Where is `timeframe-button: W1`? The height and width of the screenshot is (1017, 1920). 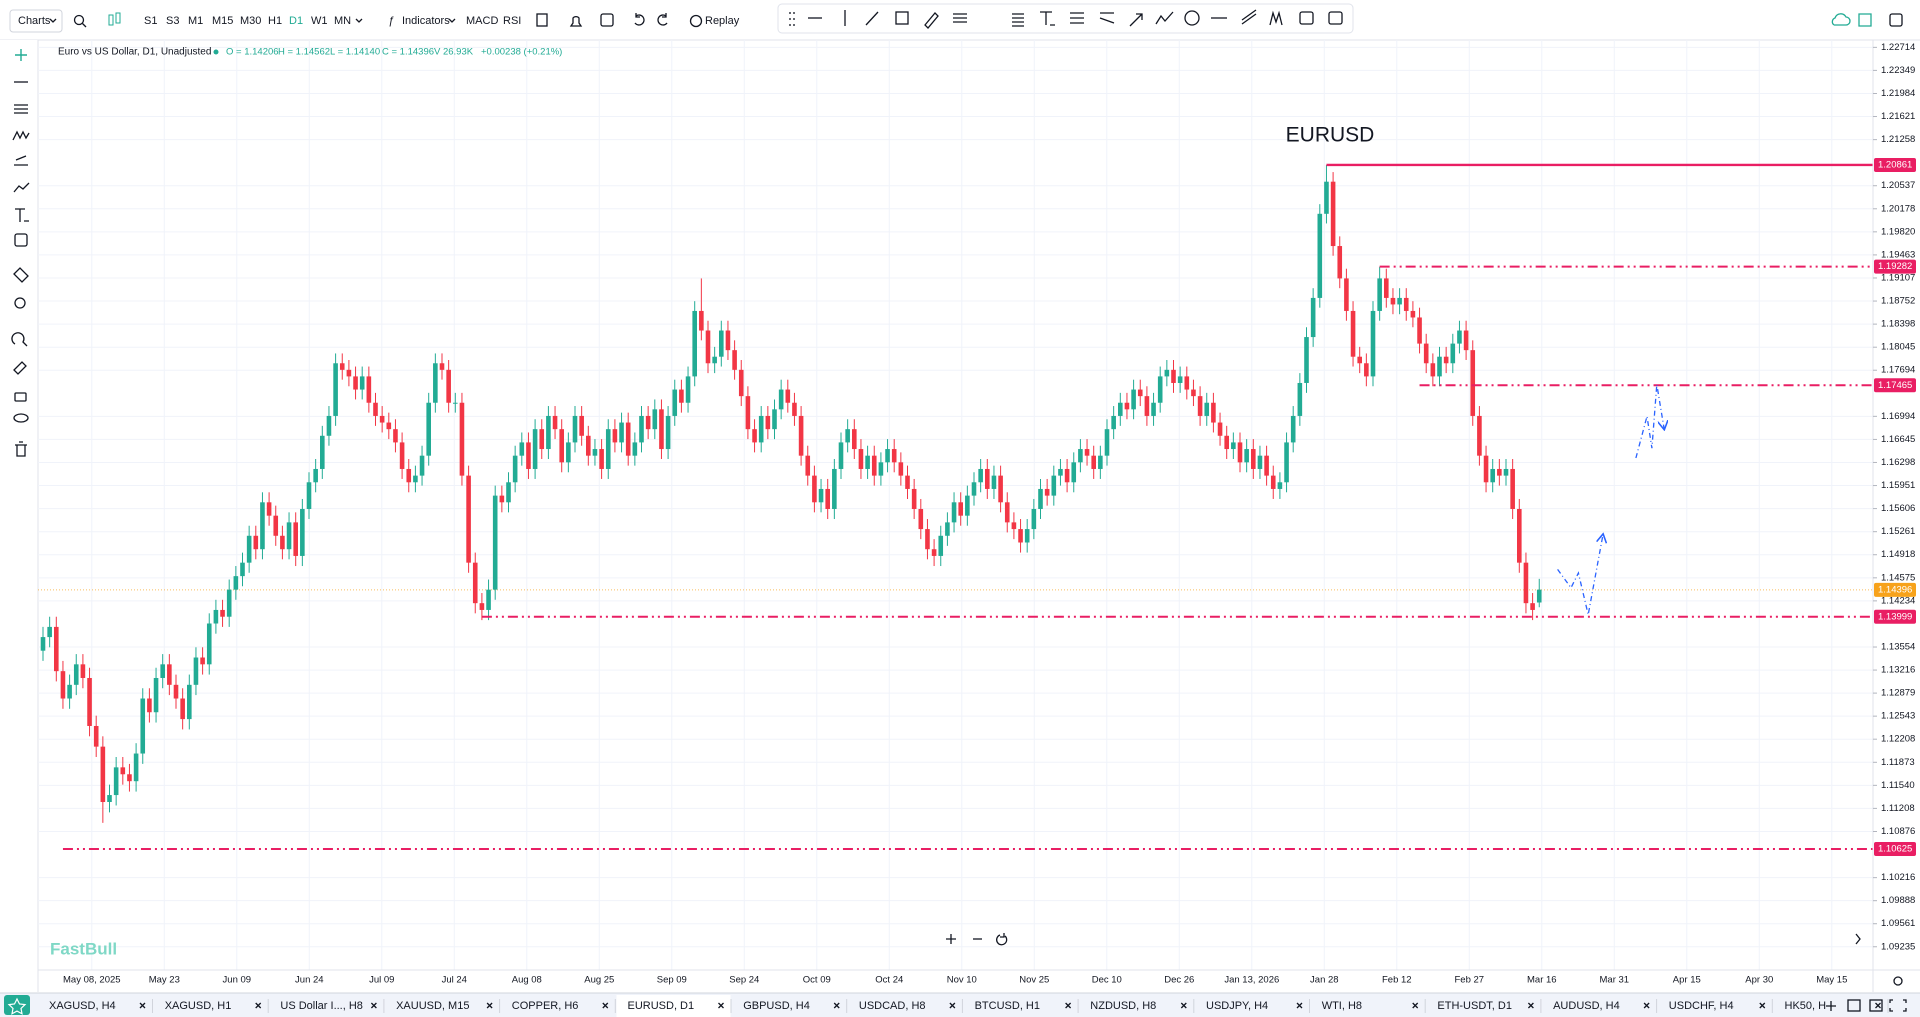 timeframe-button: W1 is located at coordinates (319, 21).